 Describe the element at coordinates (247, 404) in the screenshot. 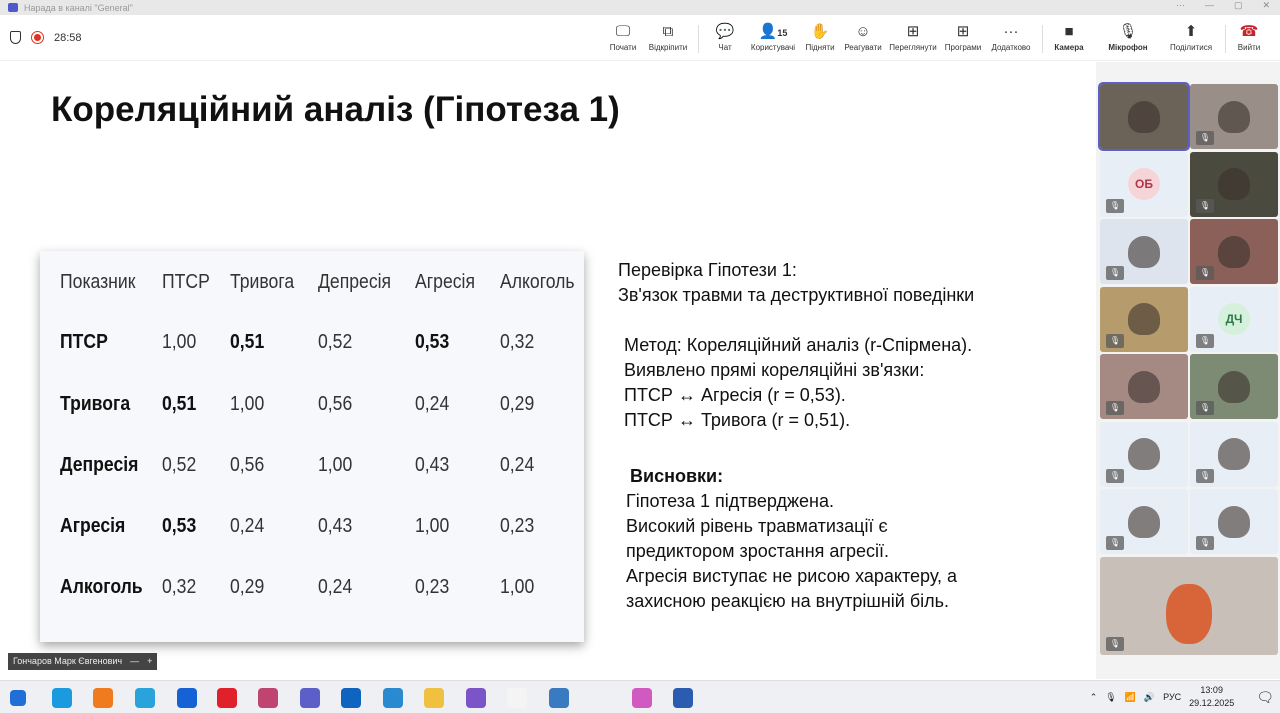

I see `table-cell: 1,00` at that location.